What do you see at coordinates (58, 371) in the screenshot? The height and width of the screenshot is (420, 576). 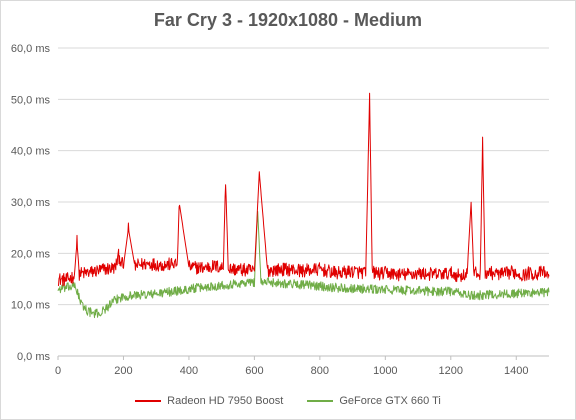 I see `x-tick-label-0: 0` at bounding box center [58, 371].